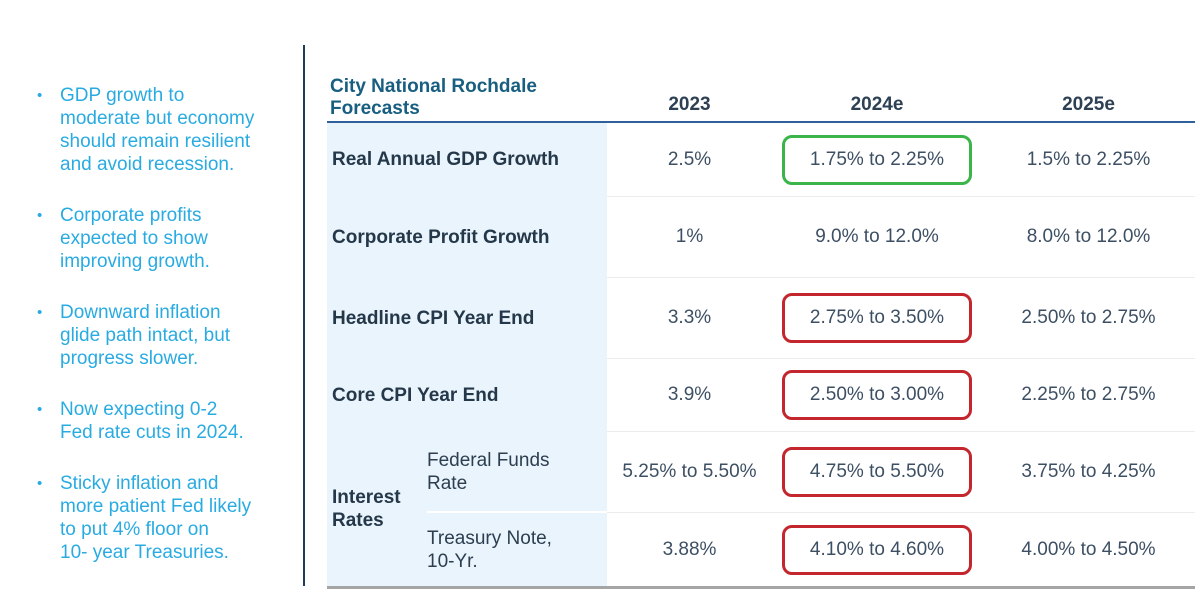  Describe the element at coordinates (366, 509) in the screenshot. I see `group-label-interest-rates: Interest Rates` at that location.